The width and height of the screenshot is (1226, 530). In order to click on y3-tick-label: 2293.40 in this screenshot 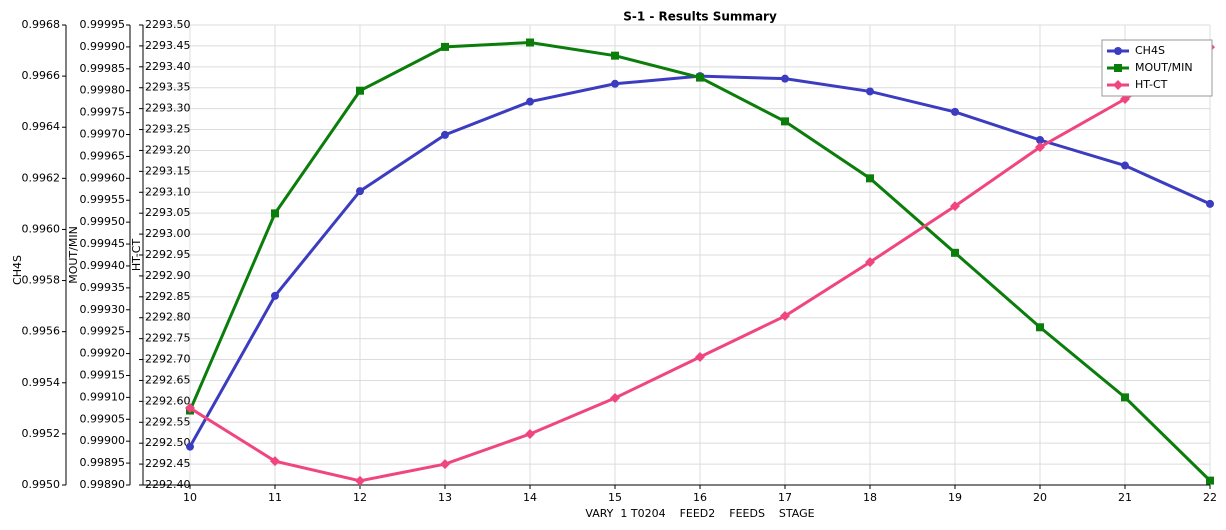, I will do `click(168, 66)`.